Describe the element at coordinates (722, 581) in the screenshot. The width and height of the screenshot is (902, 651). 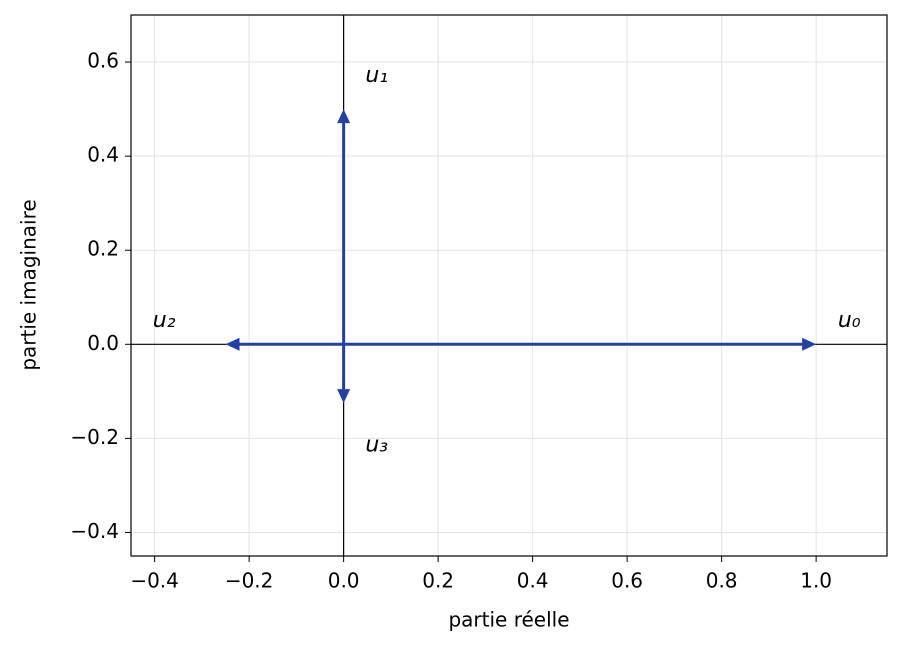
I see `x-tick-label: 0.8` at that location.